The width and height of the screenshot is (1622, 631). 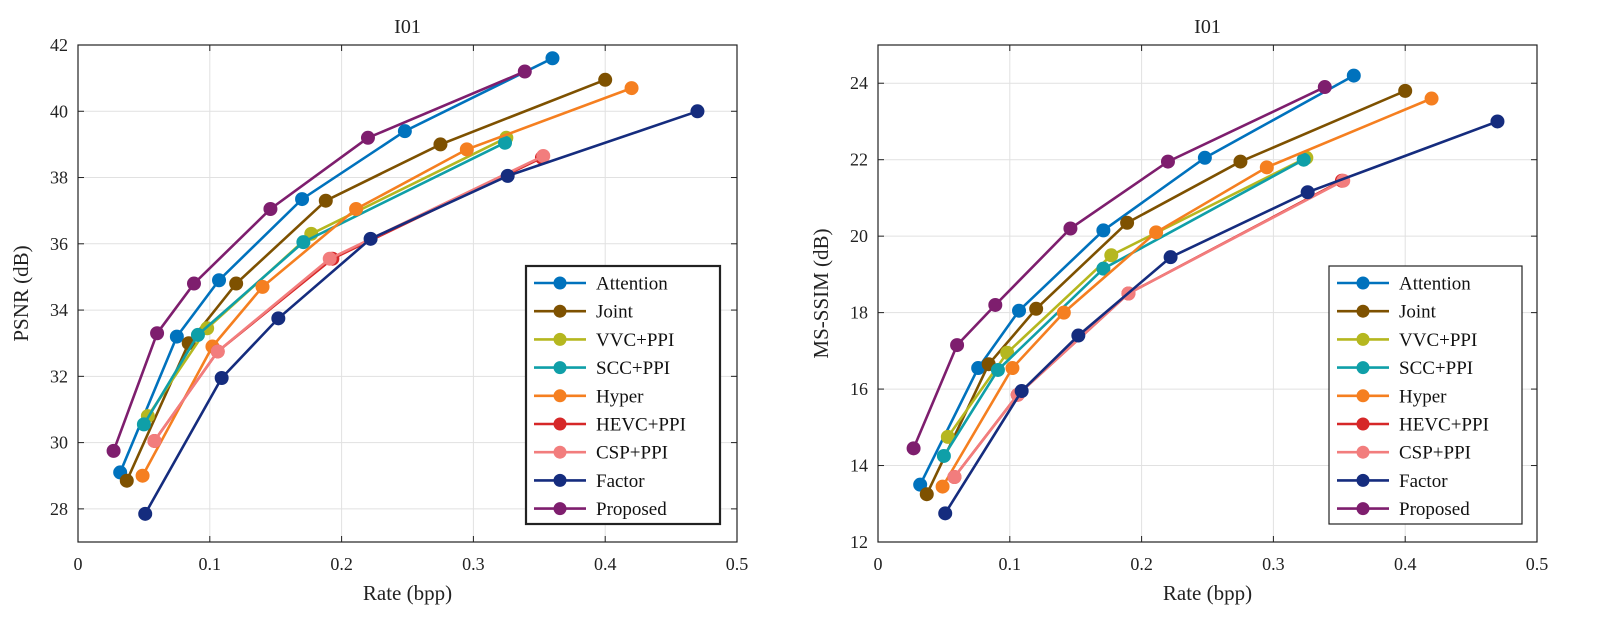 I want to click on y-tick-label: 12, so click(x=859, y=542).